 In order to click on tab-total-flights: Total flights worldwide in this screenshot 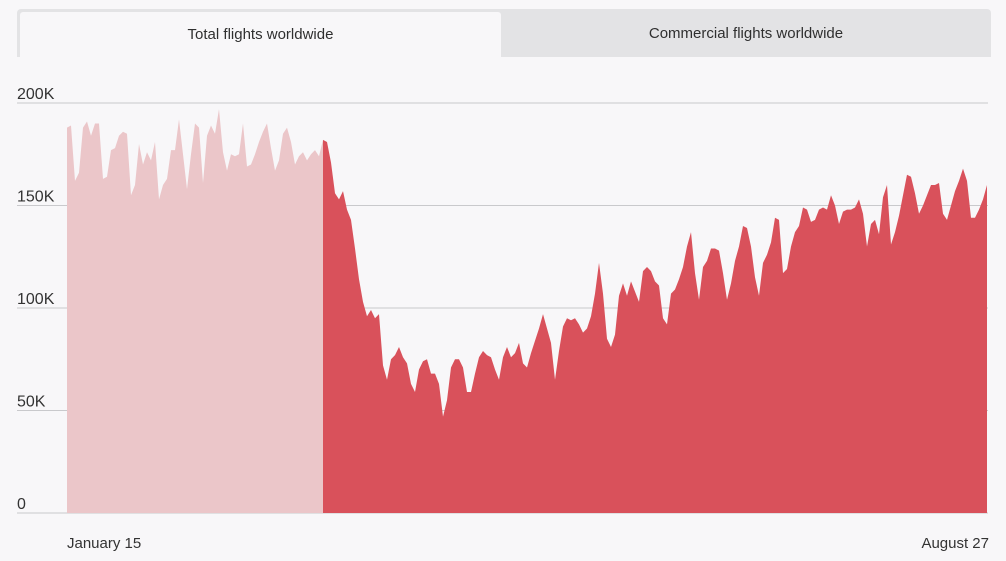, I will do `click(260, 34)`.